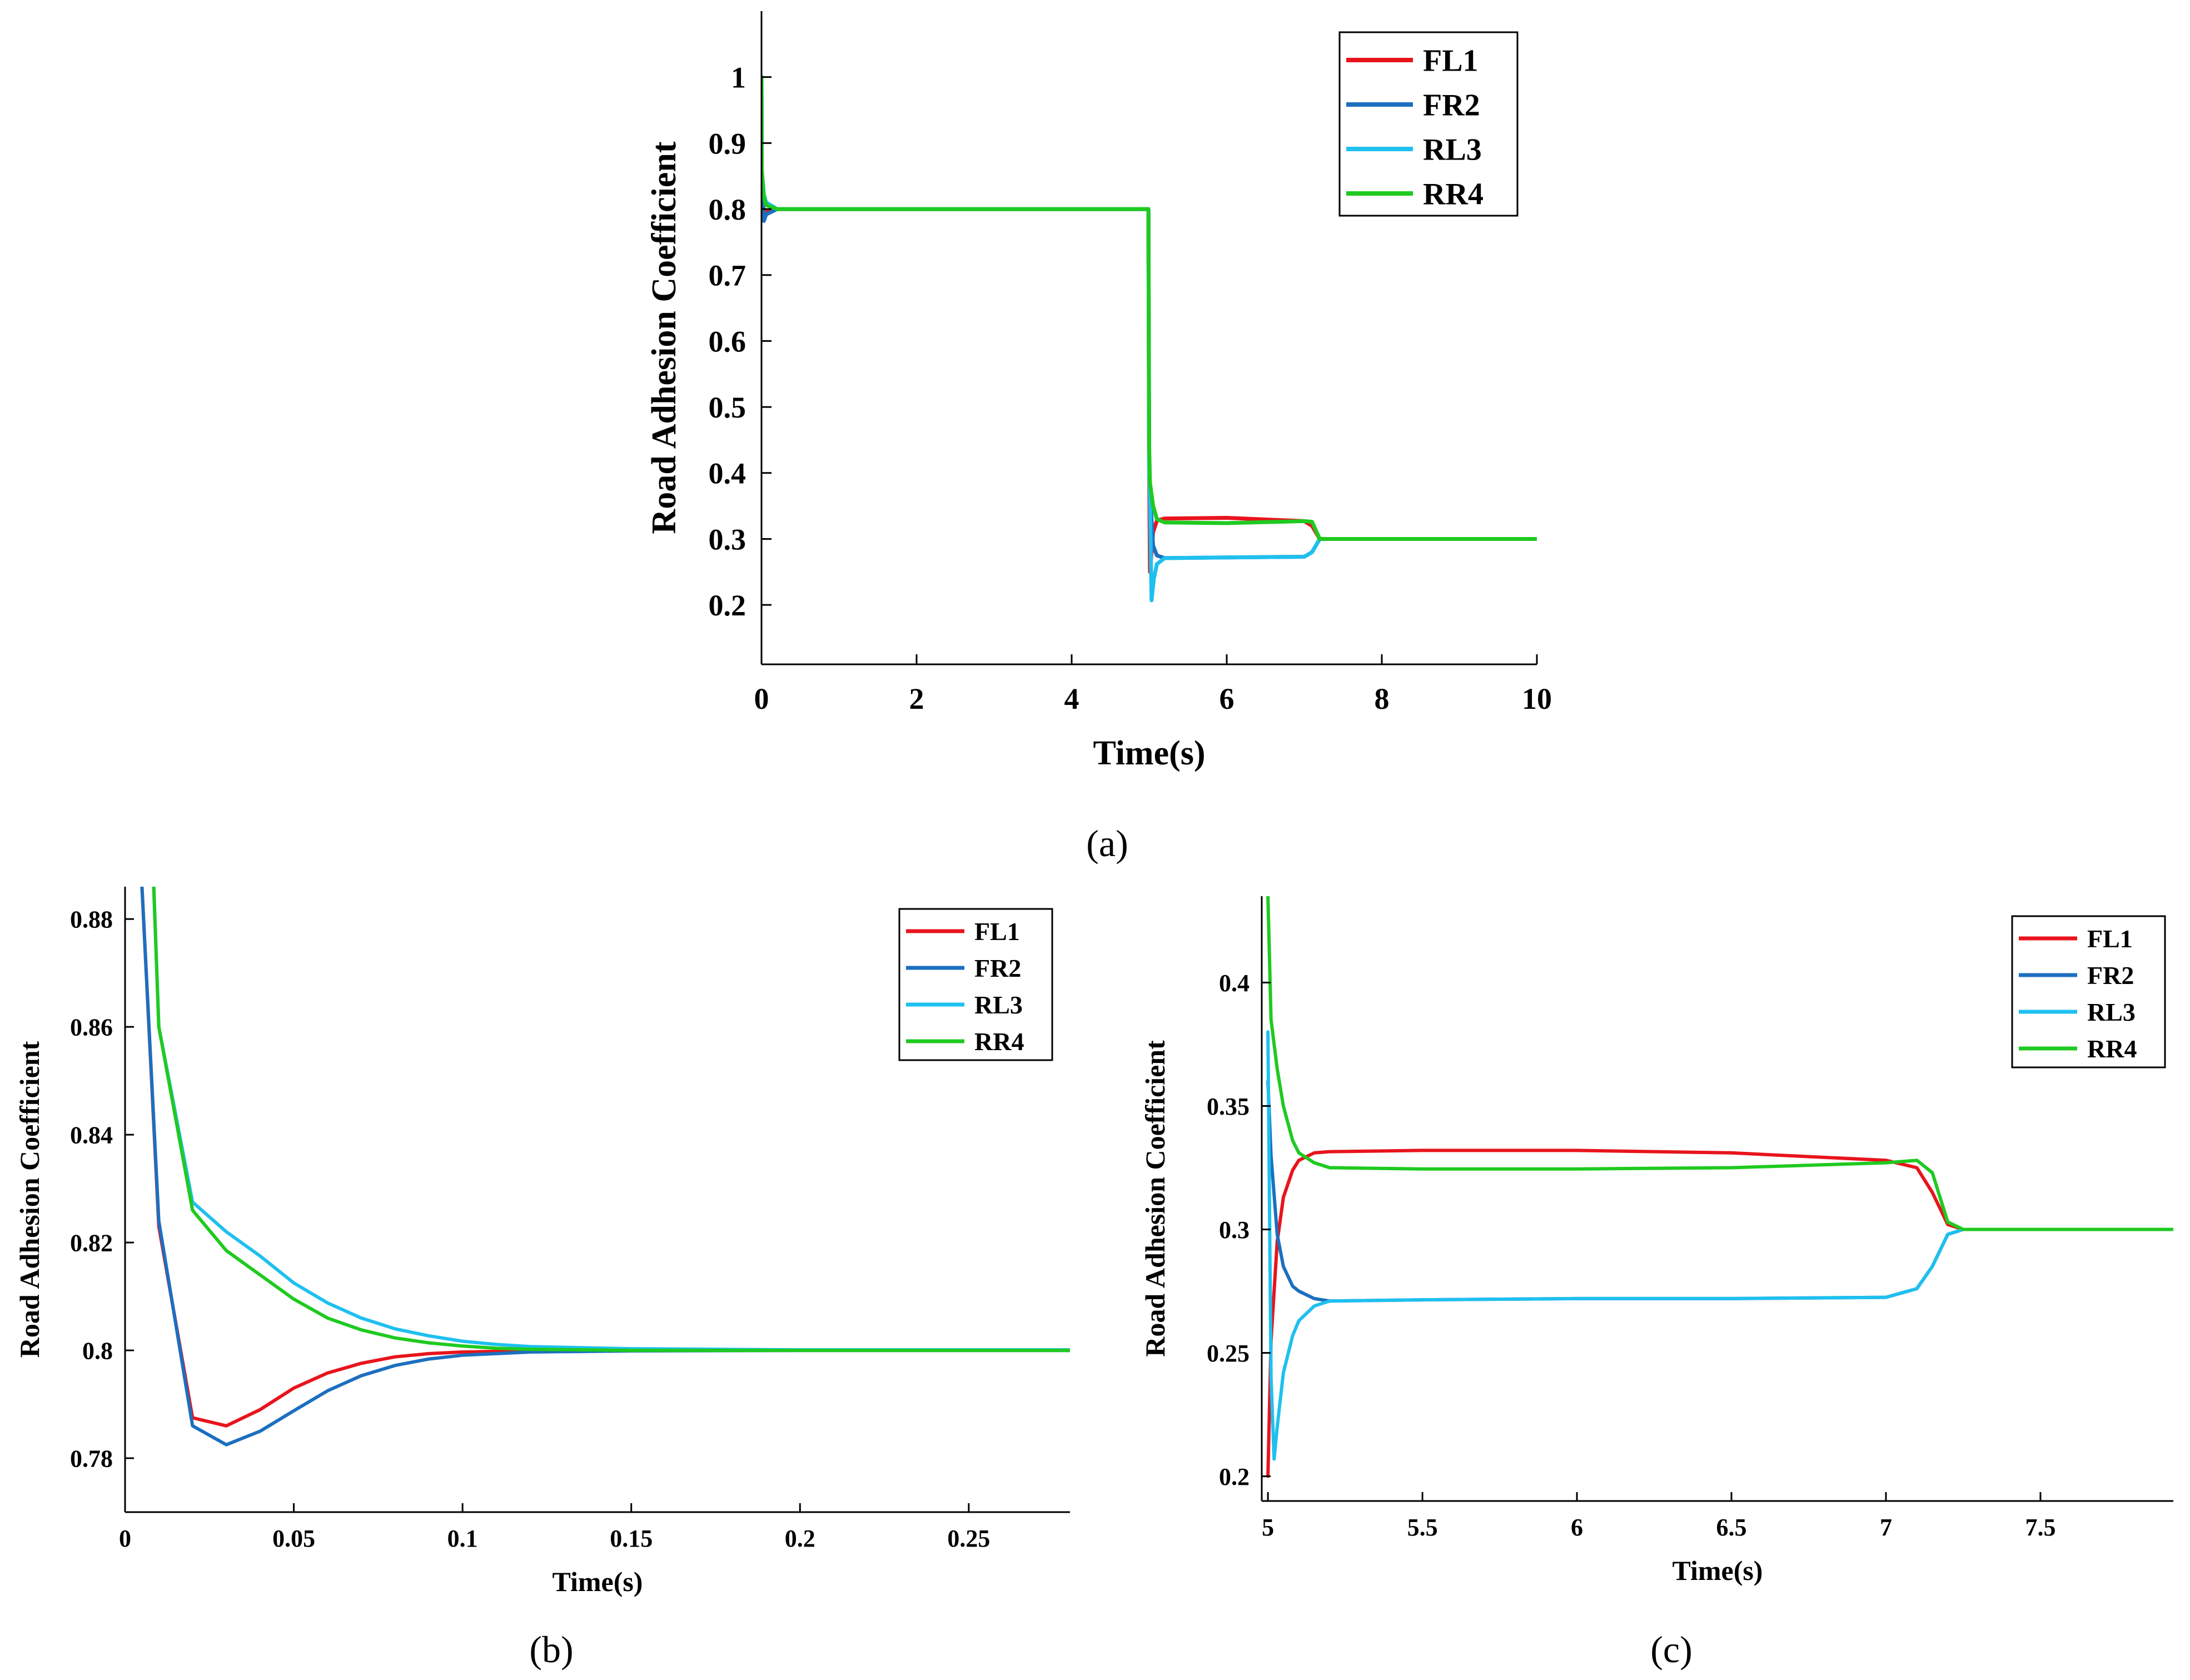 Image resolution: width=2190 pixels, height=1680 pixels. What do you see at coordinates (727, 539) in the screenshot?
I see `y-tick-label-a: 0.3` at bounding box center [727, 539].